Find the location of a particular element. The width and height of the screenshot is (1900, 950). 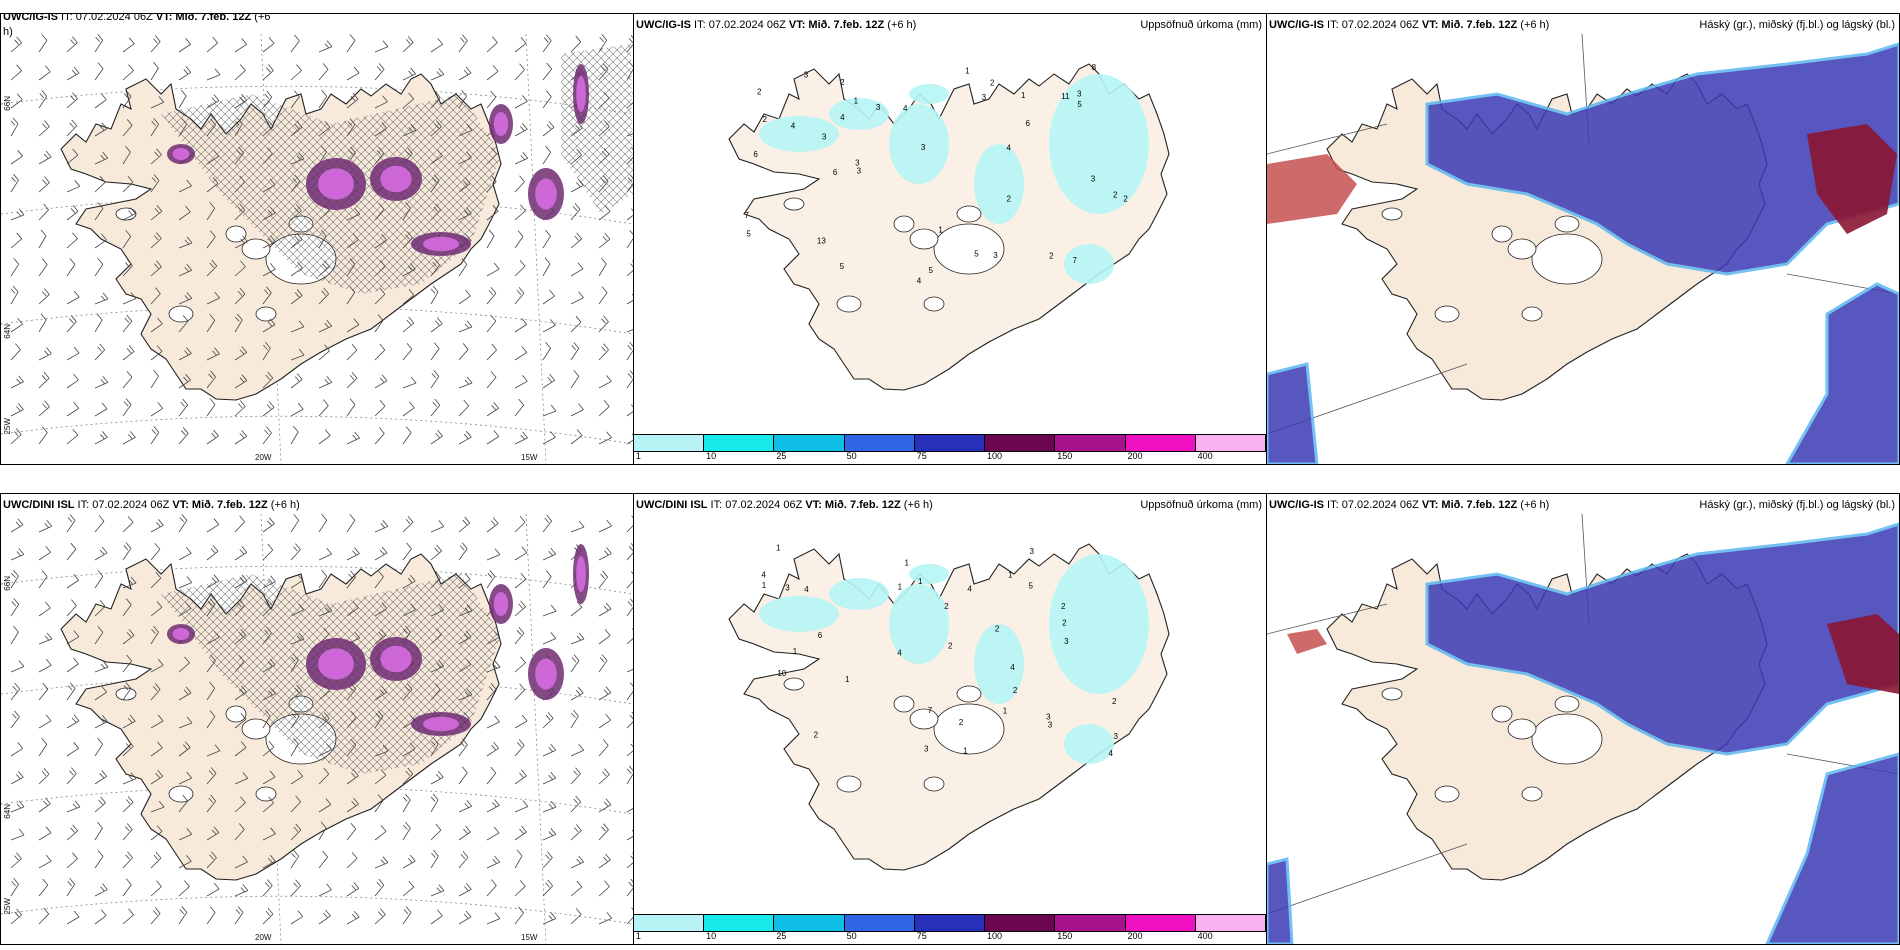

colorbar-tick: 50 is located at coordinates (851, 456).